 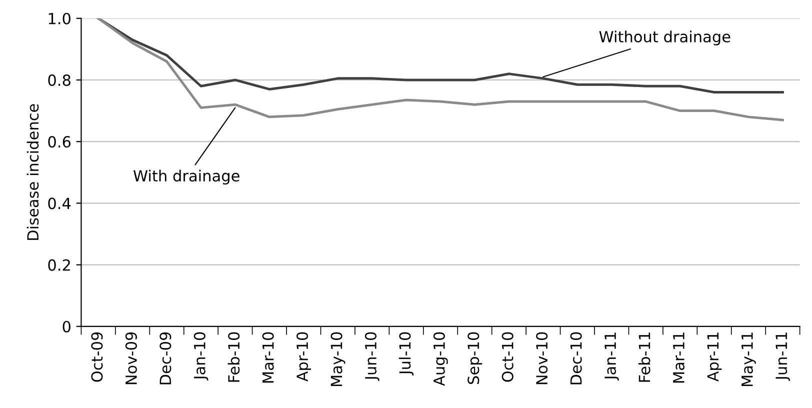 What do you see at coordinates (201, 356) in the screenshot?
I see `x-tick-label: Jan-10` at bounding box center [201, 356].